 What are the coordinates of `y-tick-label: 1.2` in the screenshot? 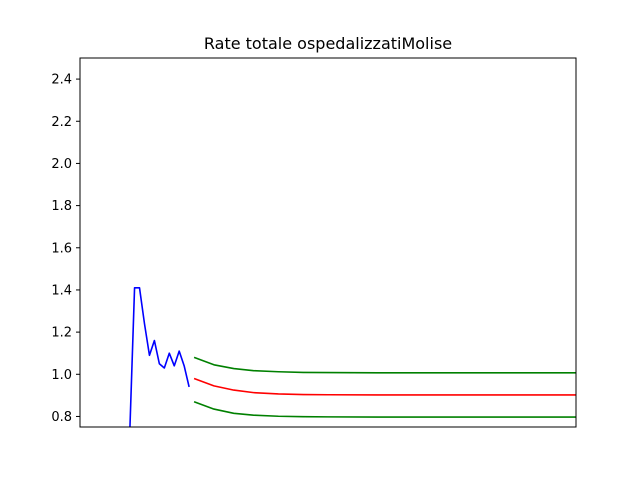 It's located at (61, 333).